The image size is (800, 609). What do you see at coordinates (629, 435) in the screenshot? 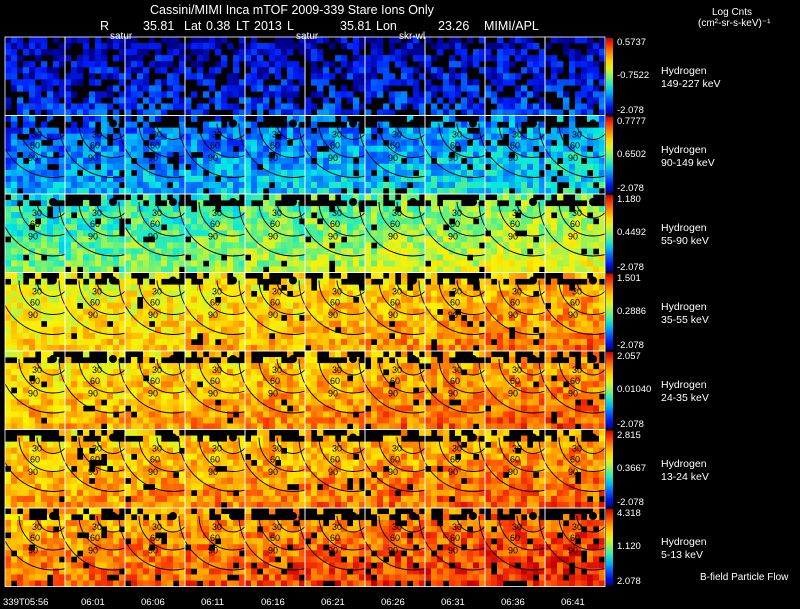
I see `colorbar-max: 2.815` at bounding box center [629, 435].